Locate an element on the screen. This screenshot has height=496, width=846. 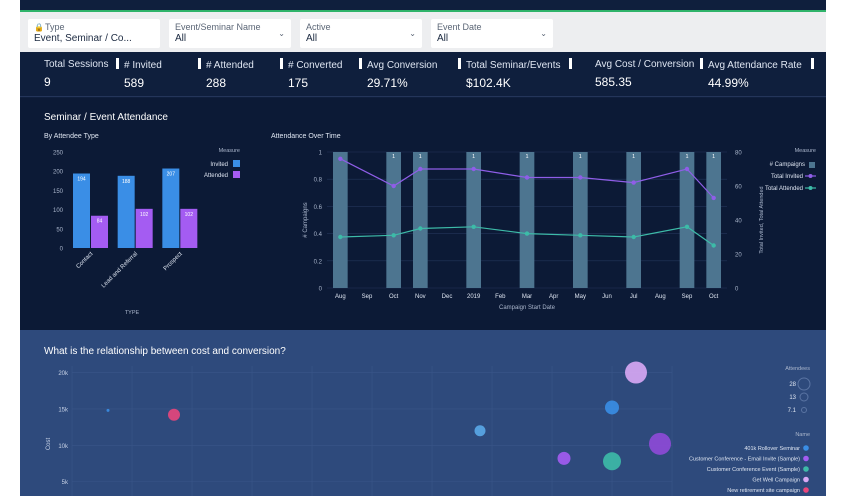
right-tick-label: 60 is located at coordinates (738, 188).